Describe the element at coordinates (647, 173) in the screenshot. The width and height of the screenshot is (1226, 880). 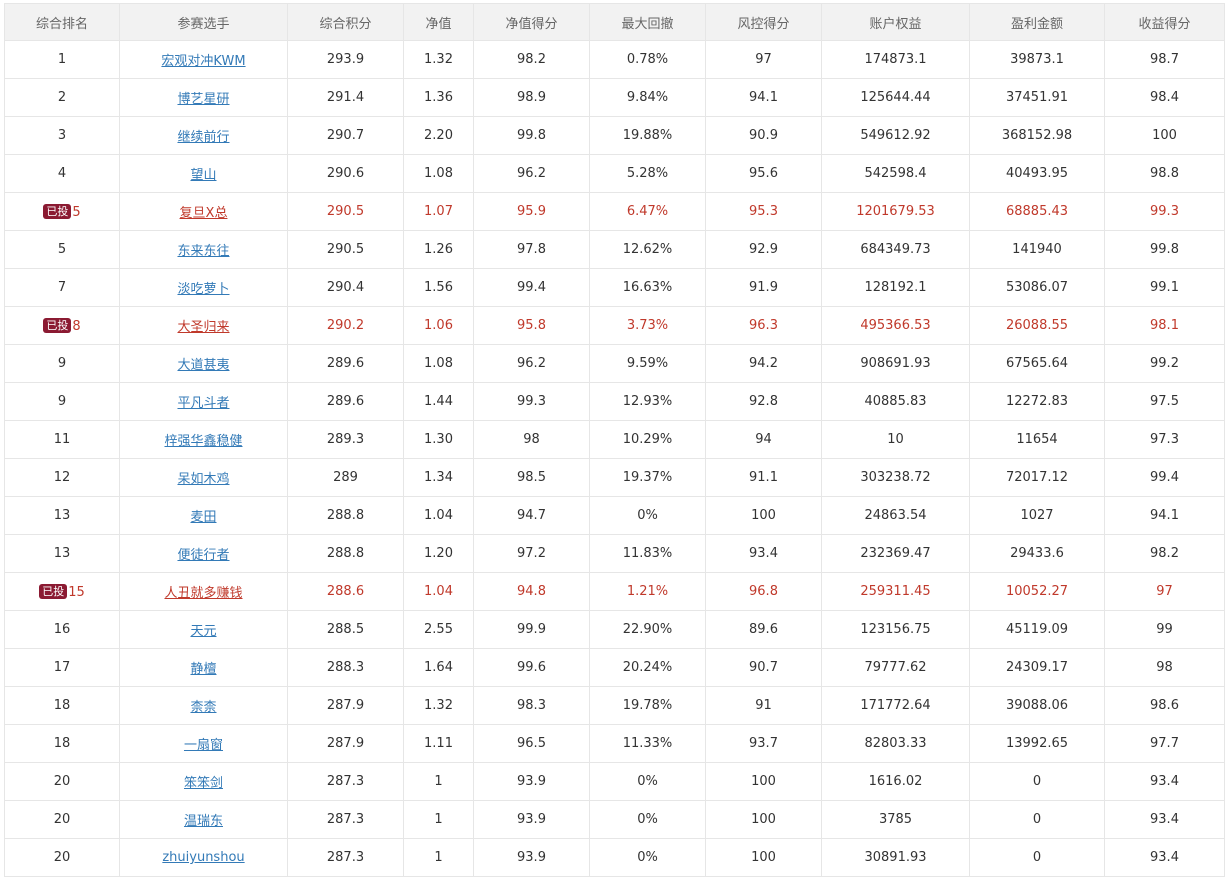
I see `max-drawdown-cell: 5.28%` at that location.